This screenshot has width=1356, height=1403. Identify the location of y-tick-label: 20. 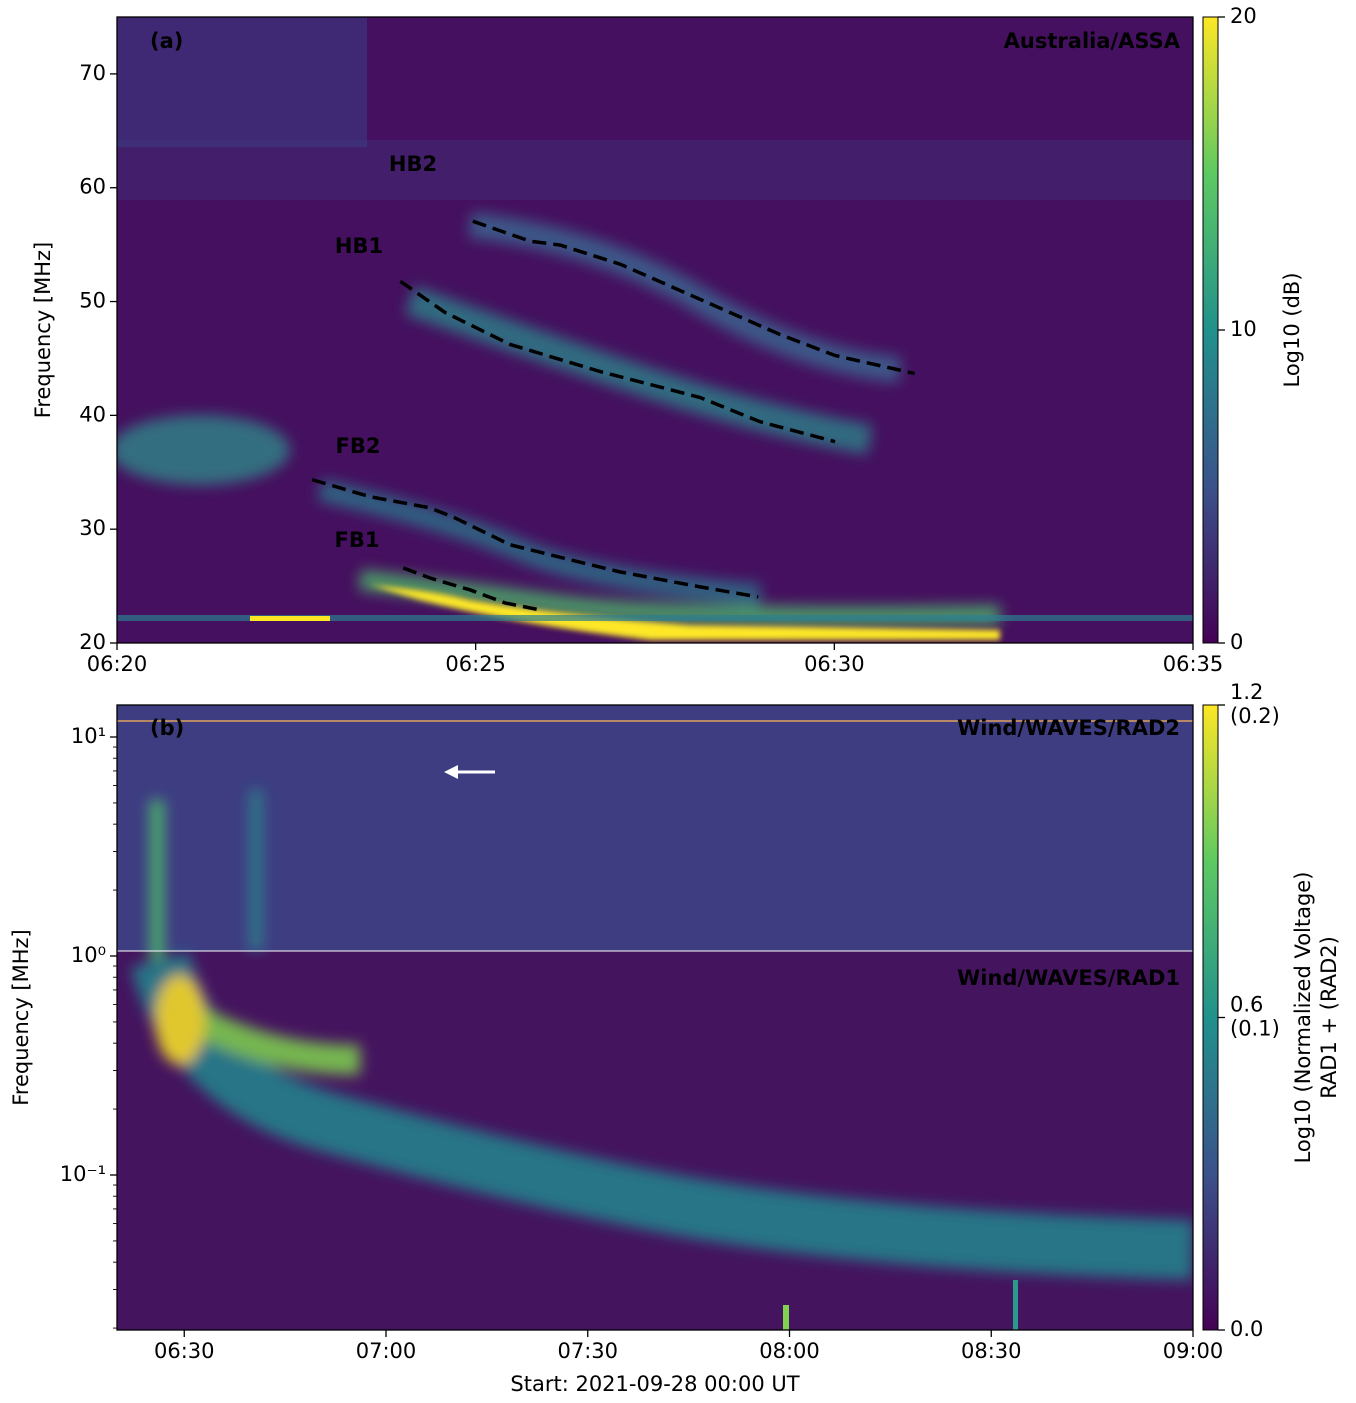
(92, 642).